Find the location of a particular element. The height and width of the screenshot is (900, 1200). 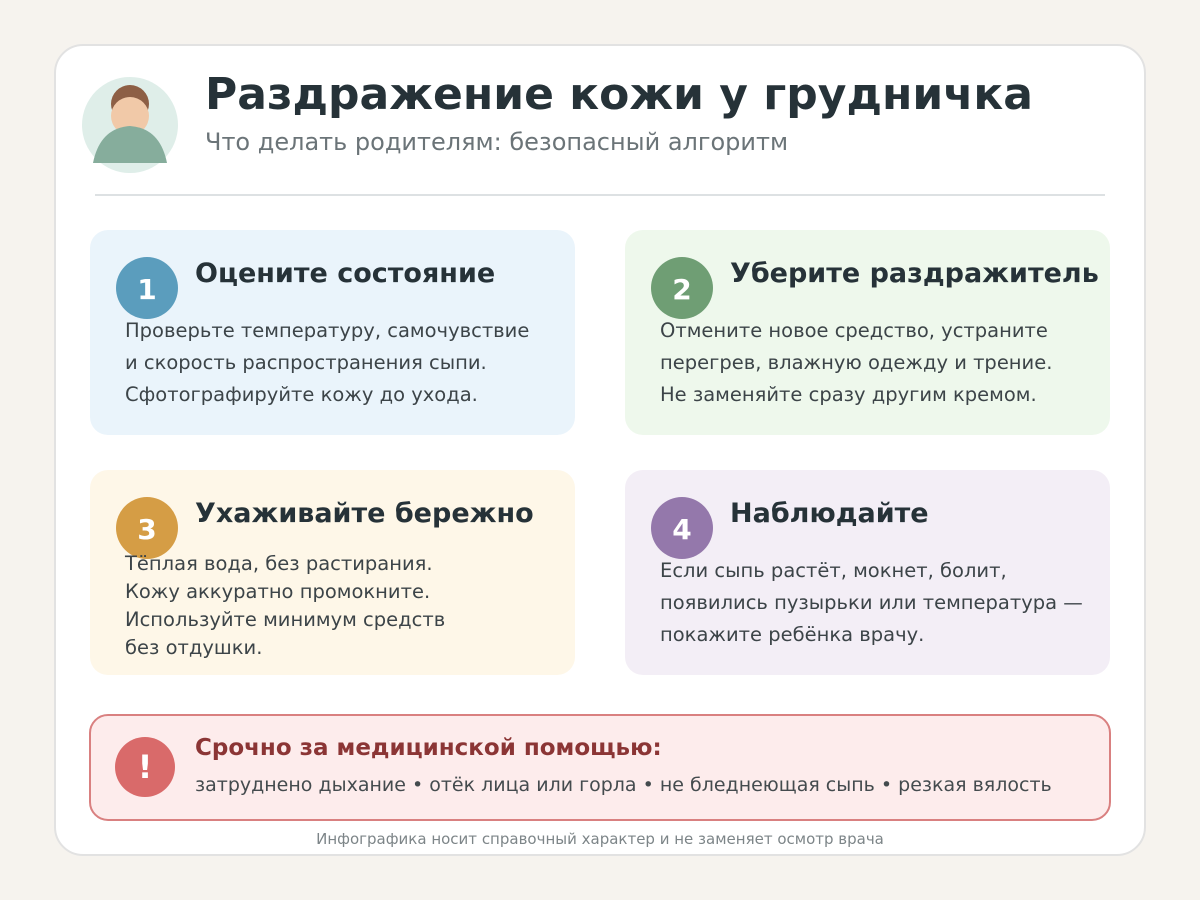

step-number: 3 is located at coordinates (146, 529).